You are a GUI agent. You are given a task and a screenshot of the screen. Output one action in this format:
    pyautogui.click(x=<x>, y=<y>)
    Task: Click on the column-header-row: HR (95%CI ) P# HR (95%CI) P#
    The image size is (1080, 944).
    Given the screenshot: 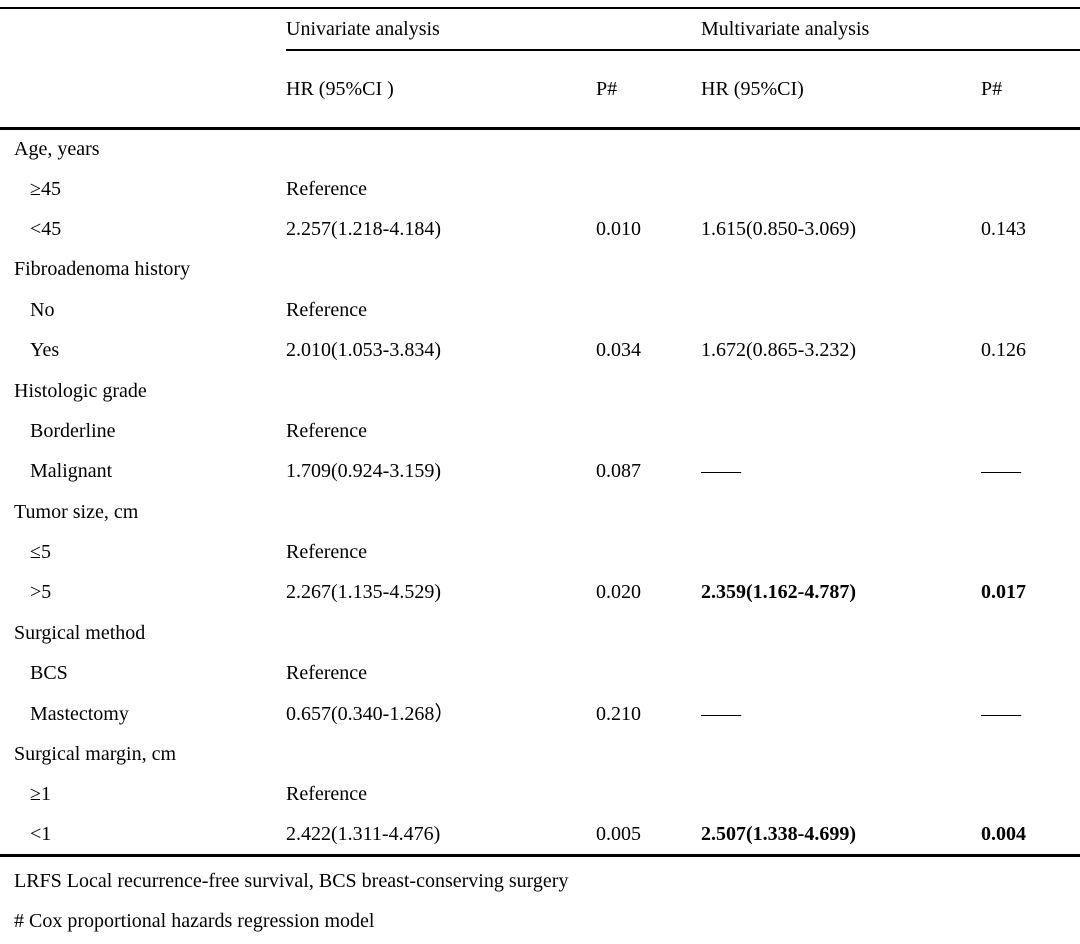 What is the action you would take?
    pyautogui.click(x=540, y=90)
    